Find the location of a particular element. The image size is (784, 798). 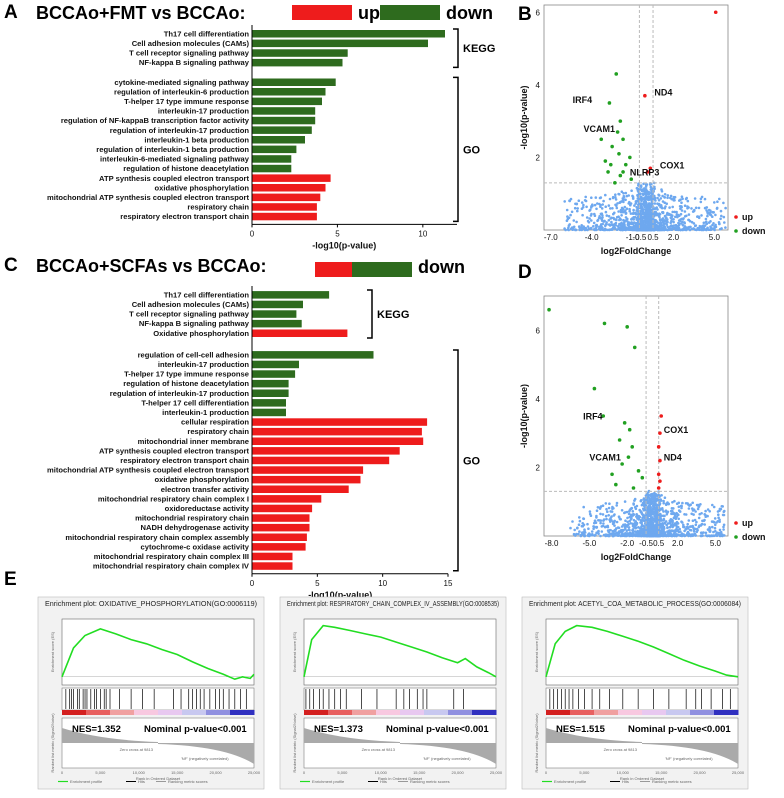

neg-corr-label: 'NF' (negatively correlated) is located at coordinates (447, 758).